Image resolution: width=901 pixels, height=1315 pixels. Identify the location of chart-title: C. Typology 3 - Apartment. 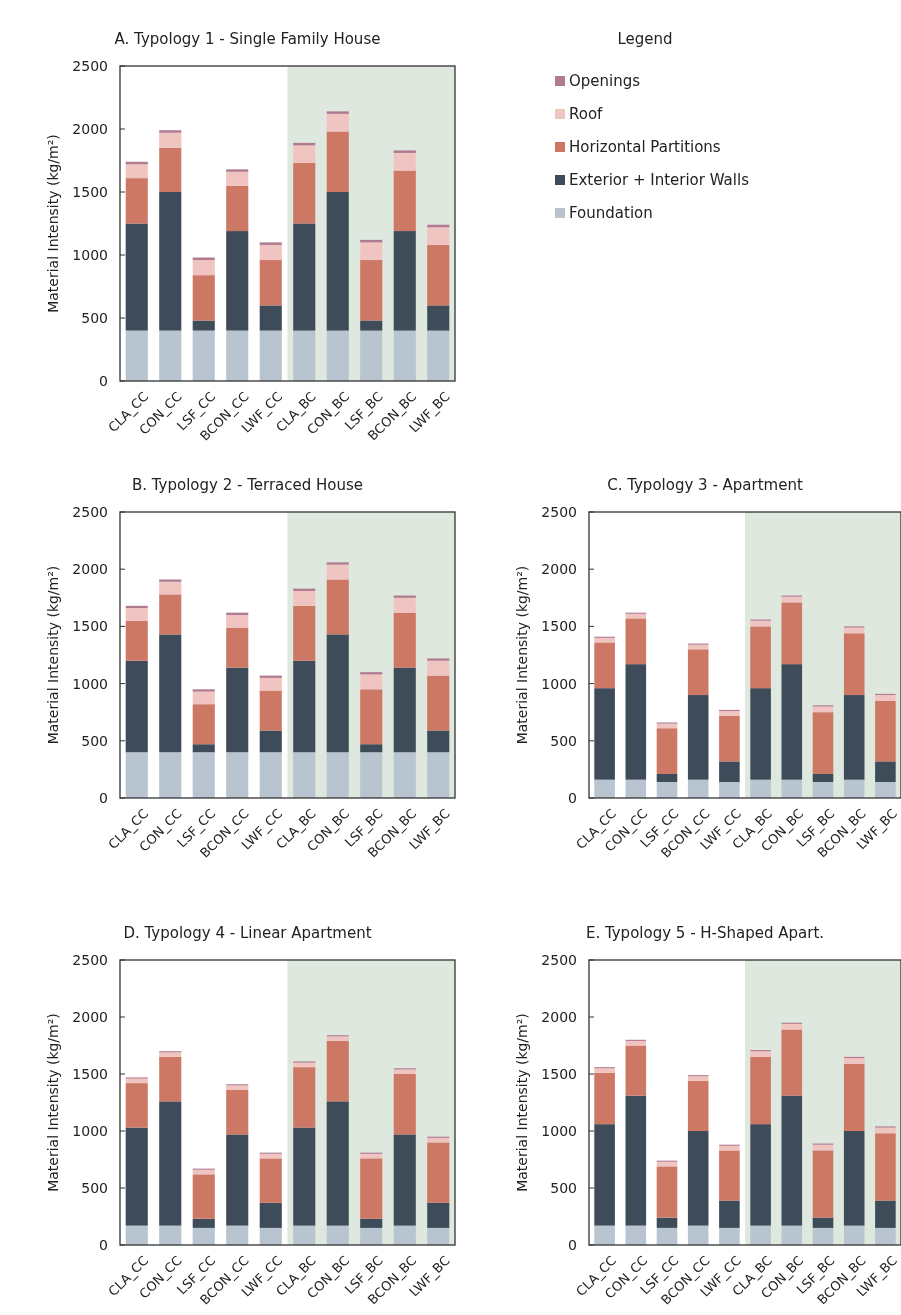
(705, 485).